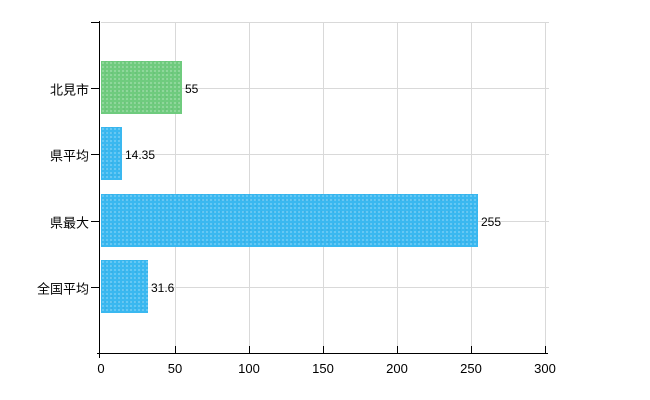  What do you see at coordinates (69, 223) in the screenshot?
I see `category-label: 県最大` at bounding box center [69, 223].